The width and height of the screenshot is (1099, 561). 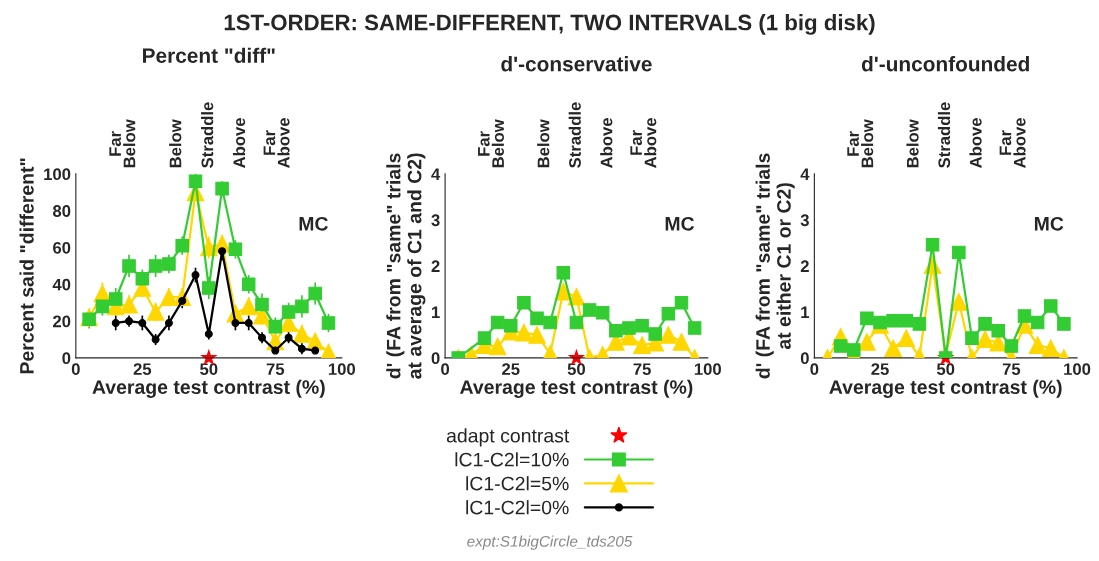 I want to click on y-tick-label: 40, so click(x=61, y=284).